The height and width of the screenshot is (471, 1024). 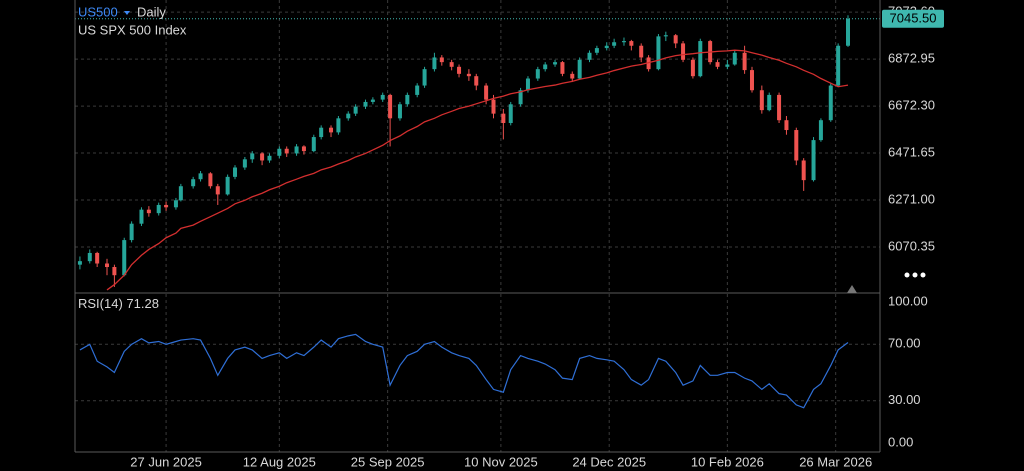 What do you see at coordinates (142, 303) in the screenshot?
I see `indicator-last-value: 71.28` at bounding box center [142, 303].